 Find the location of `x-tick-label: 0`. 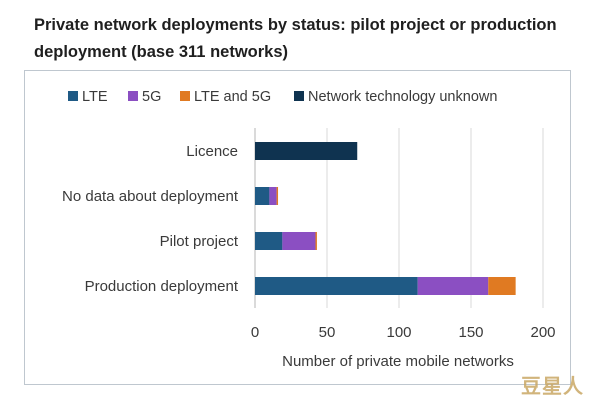

x-tick-label: 0 is located at coordinates (255, 332).